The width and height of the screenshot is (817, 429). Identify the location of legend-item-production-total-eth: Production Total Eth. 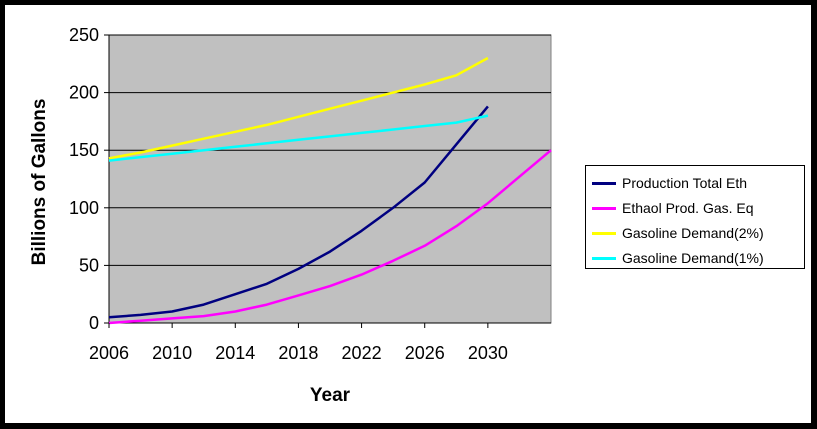
(669, 183).